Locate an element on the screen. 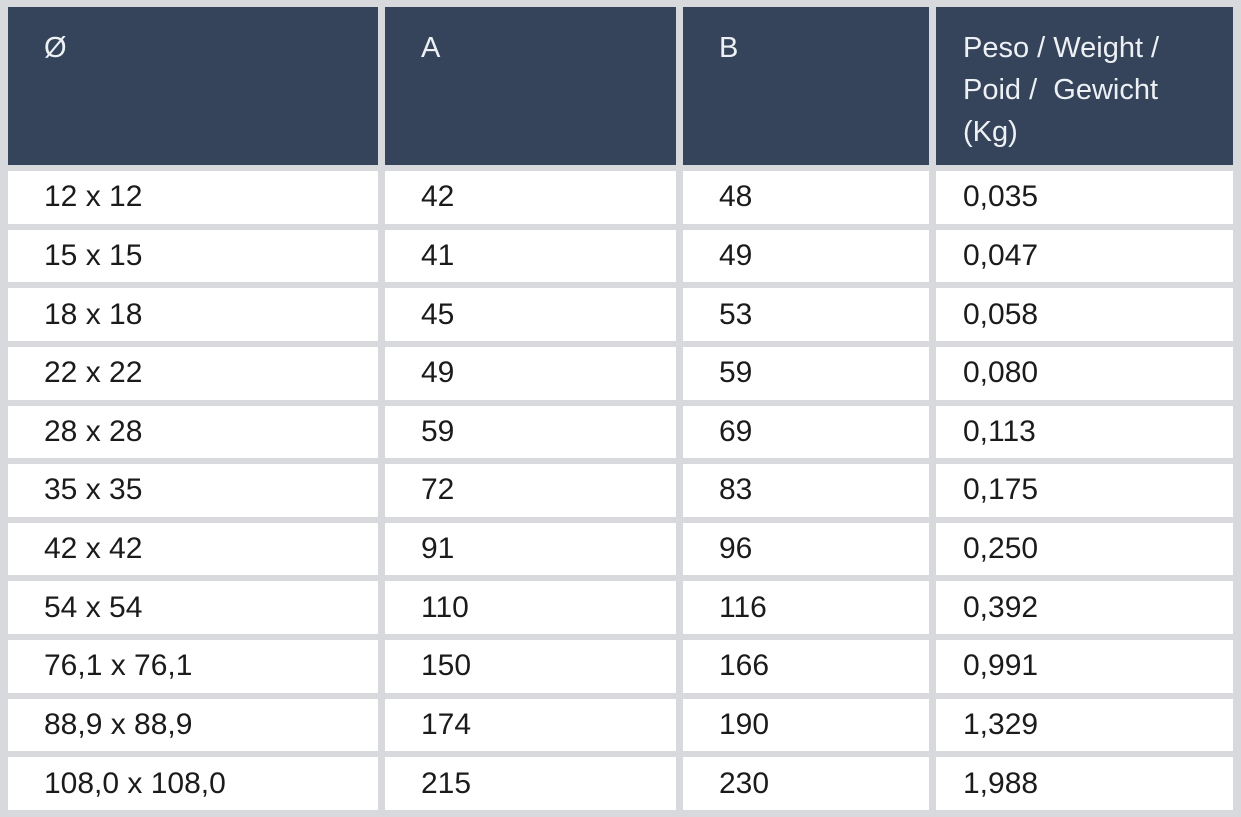 The height and width of the screenshot is (817, 1241). column-header-weight: Peso / Weight / Poid / Gewicht (Kg) is located at coordinates (1084, 86).